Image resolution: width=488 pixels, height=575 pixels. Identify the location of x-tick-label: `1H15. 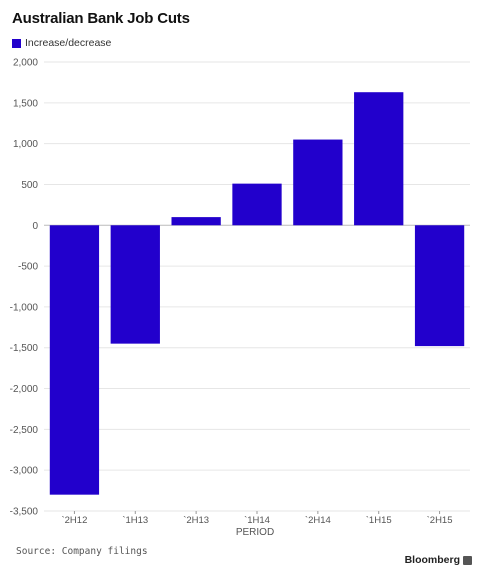
(379, 520).